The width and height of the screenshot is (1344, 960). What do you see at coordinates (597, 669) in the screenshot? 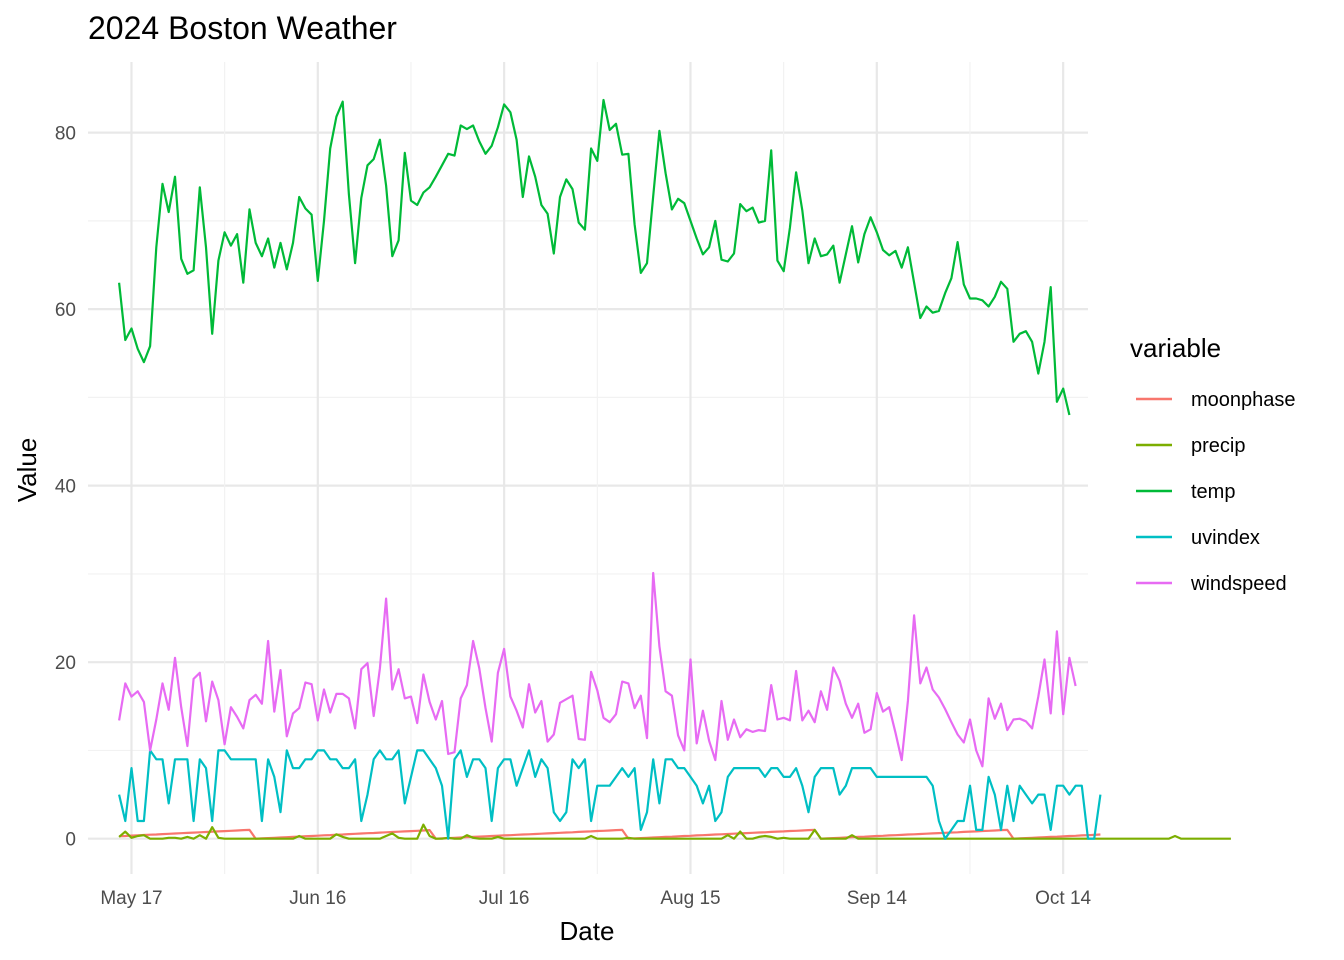
I see `series-line-windspeed` at bounding box center [597, 669].